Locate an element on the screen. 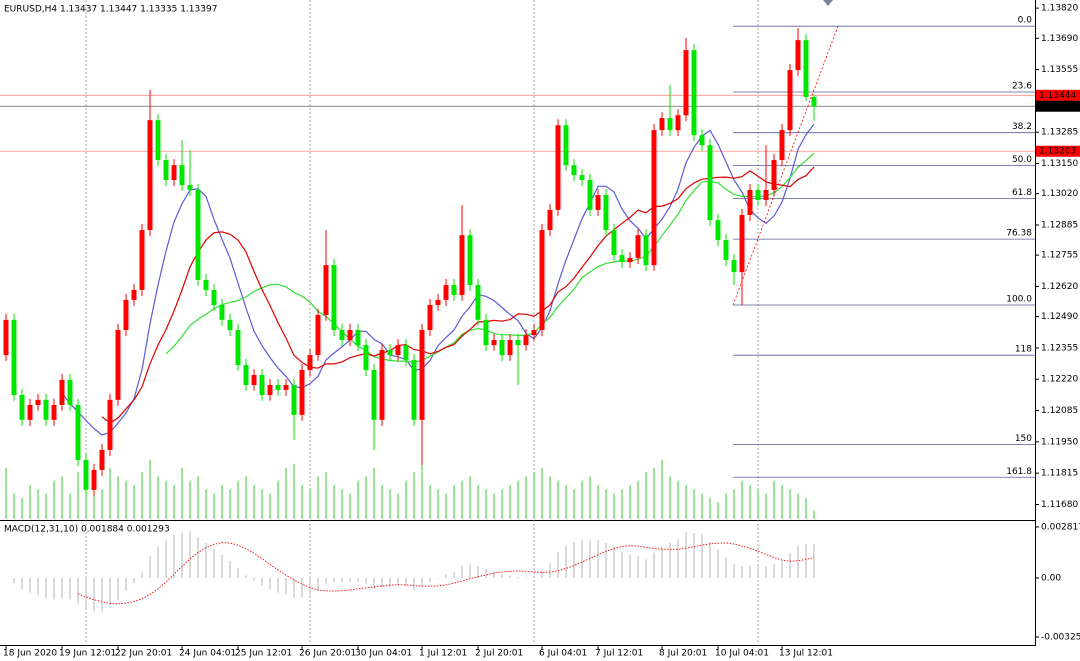 The width and height of the screenshot is (1080, 661). y-tick-label: 1.12755 is located at coordinates (1059, 256).